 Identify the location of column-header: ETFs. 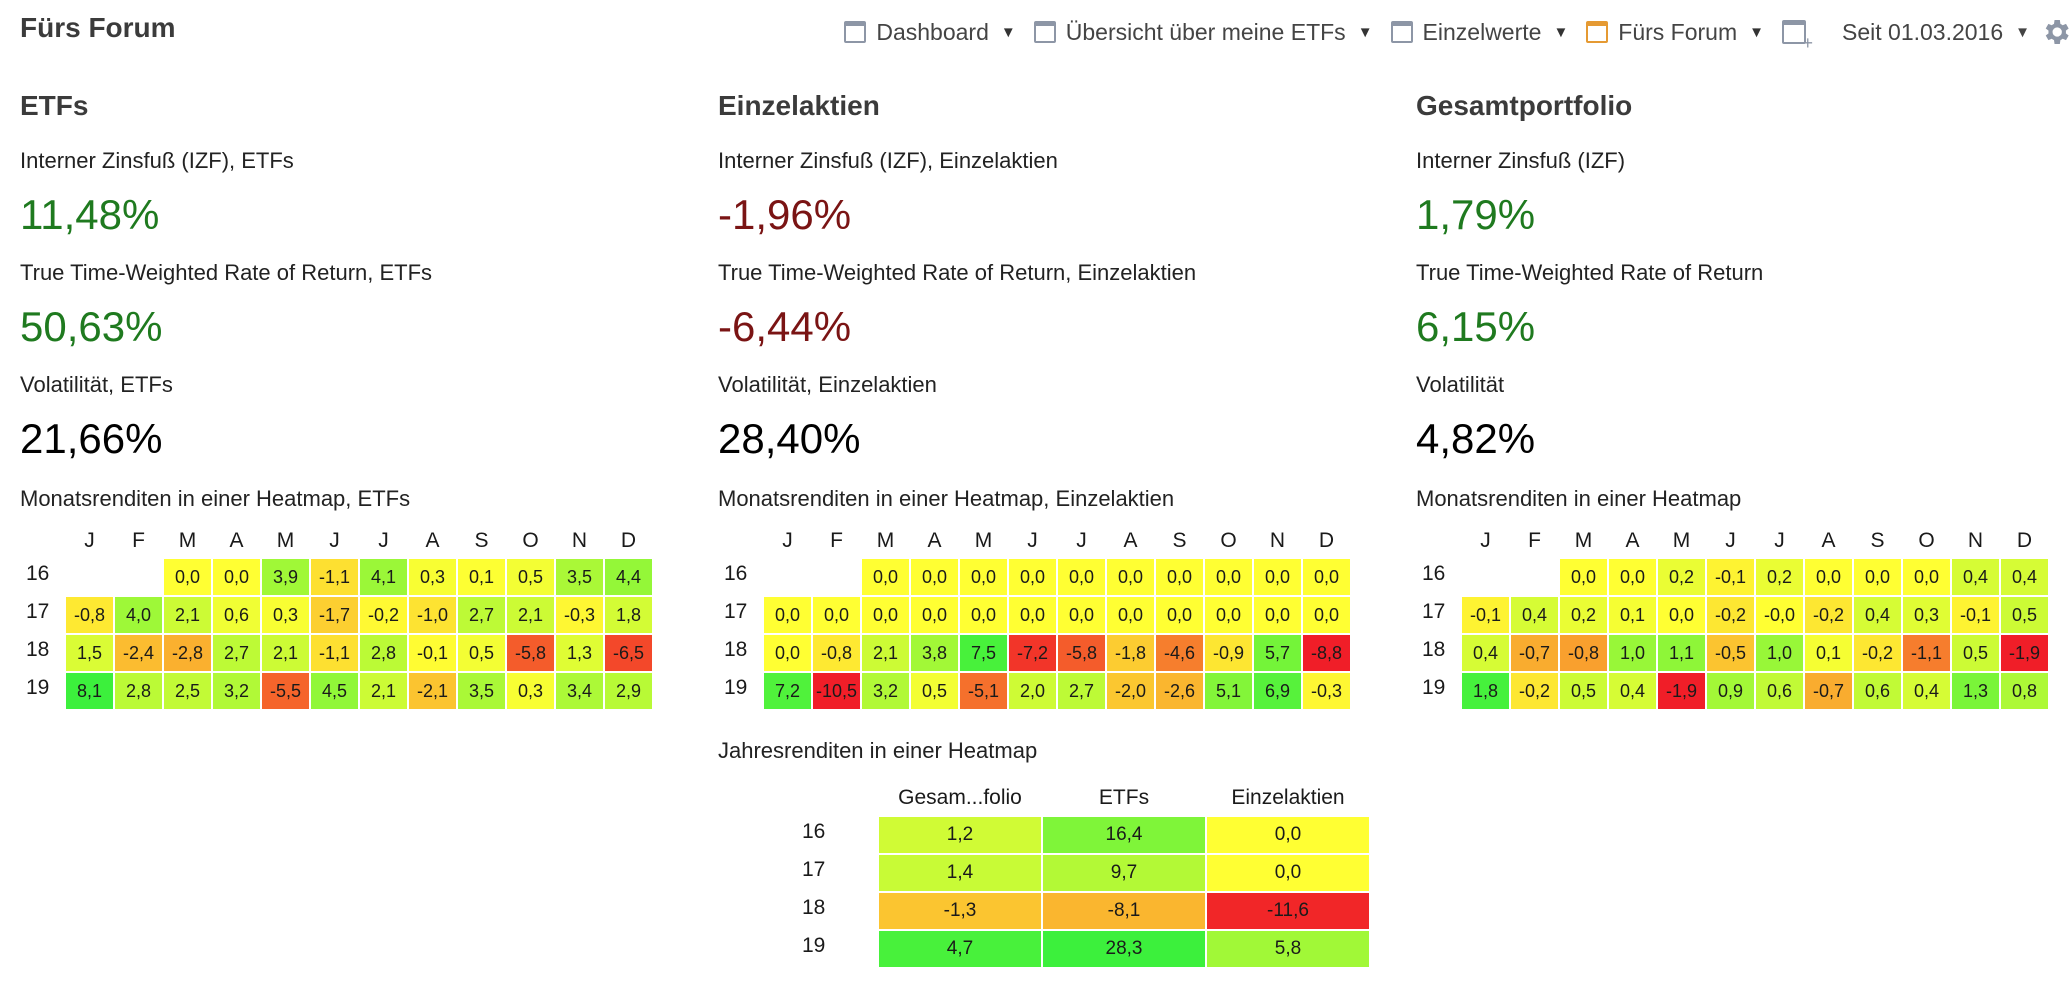
(1124, 797).